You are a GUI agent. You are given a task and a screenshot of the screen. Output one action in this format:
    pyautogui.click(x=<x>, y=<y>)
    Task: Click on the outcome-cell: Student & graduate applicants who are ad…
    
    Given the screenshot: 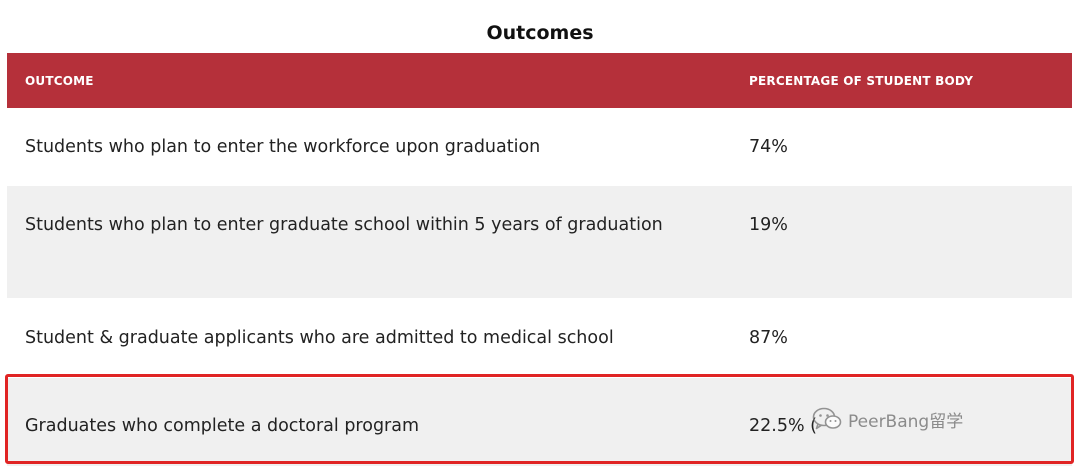 What is the action you would take?
    pyautogui.click(x=319, y=338)
    